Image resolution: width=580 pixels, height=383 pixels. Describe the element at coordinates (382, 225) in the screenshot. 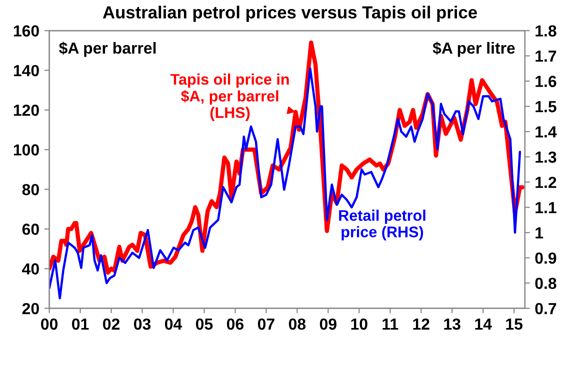

I see `series-label: Retail petrol price (RHS)` at that location.